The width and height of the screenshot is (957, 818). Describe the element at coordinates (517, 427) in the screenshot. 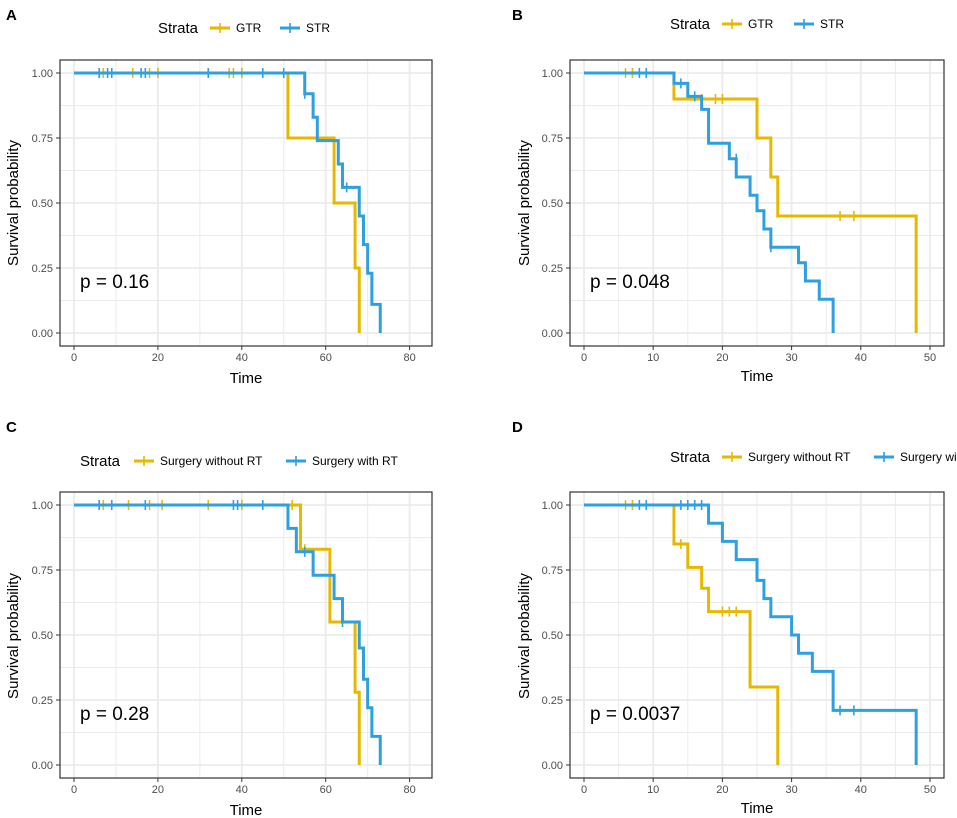

I see `panel-letter: D` at that location.